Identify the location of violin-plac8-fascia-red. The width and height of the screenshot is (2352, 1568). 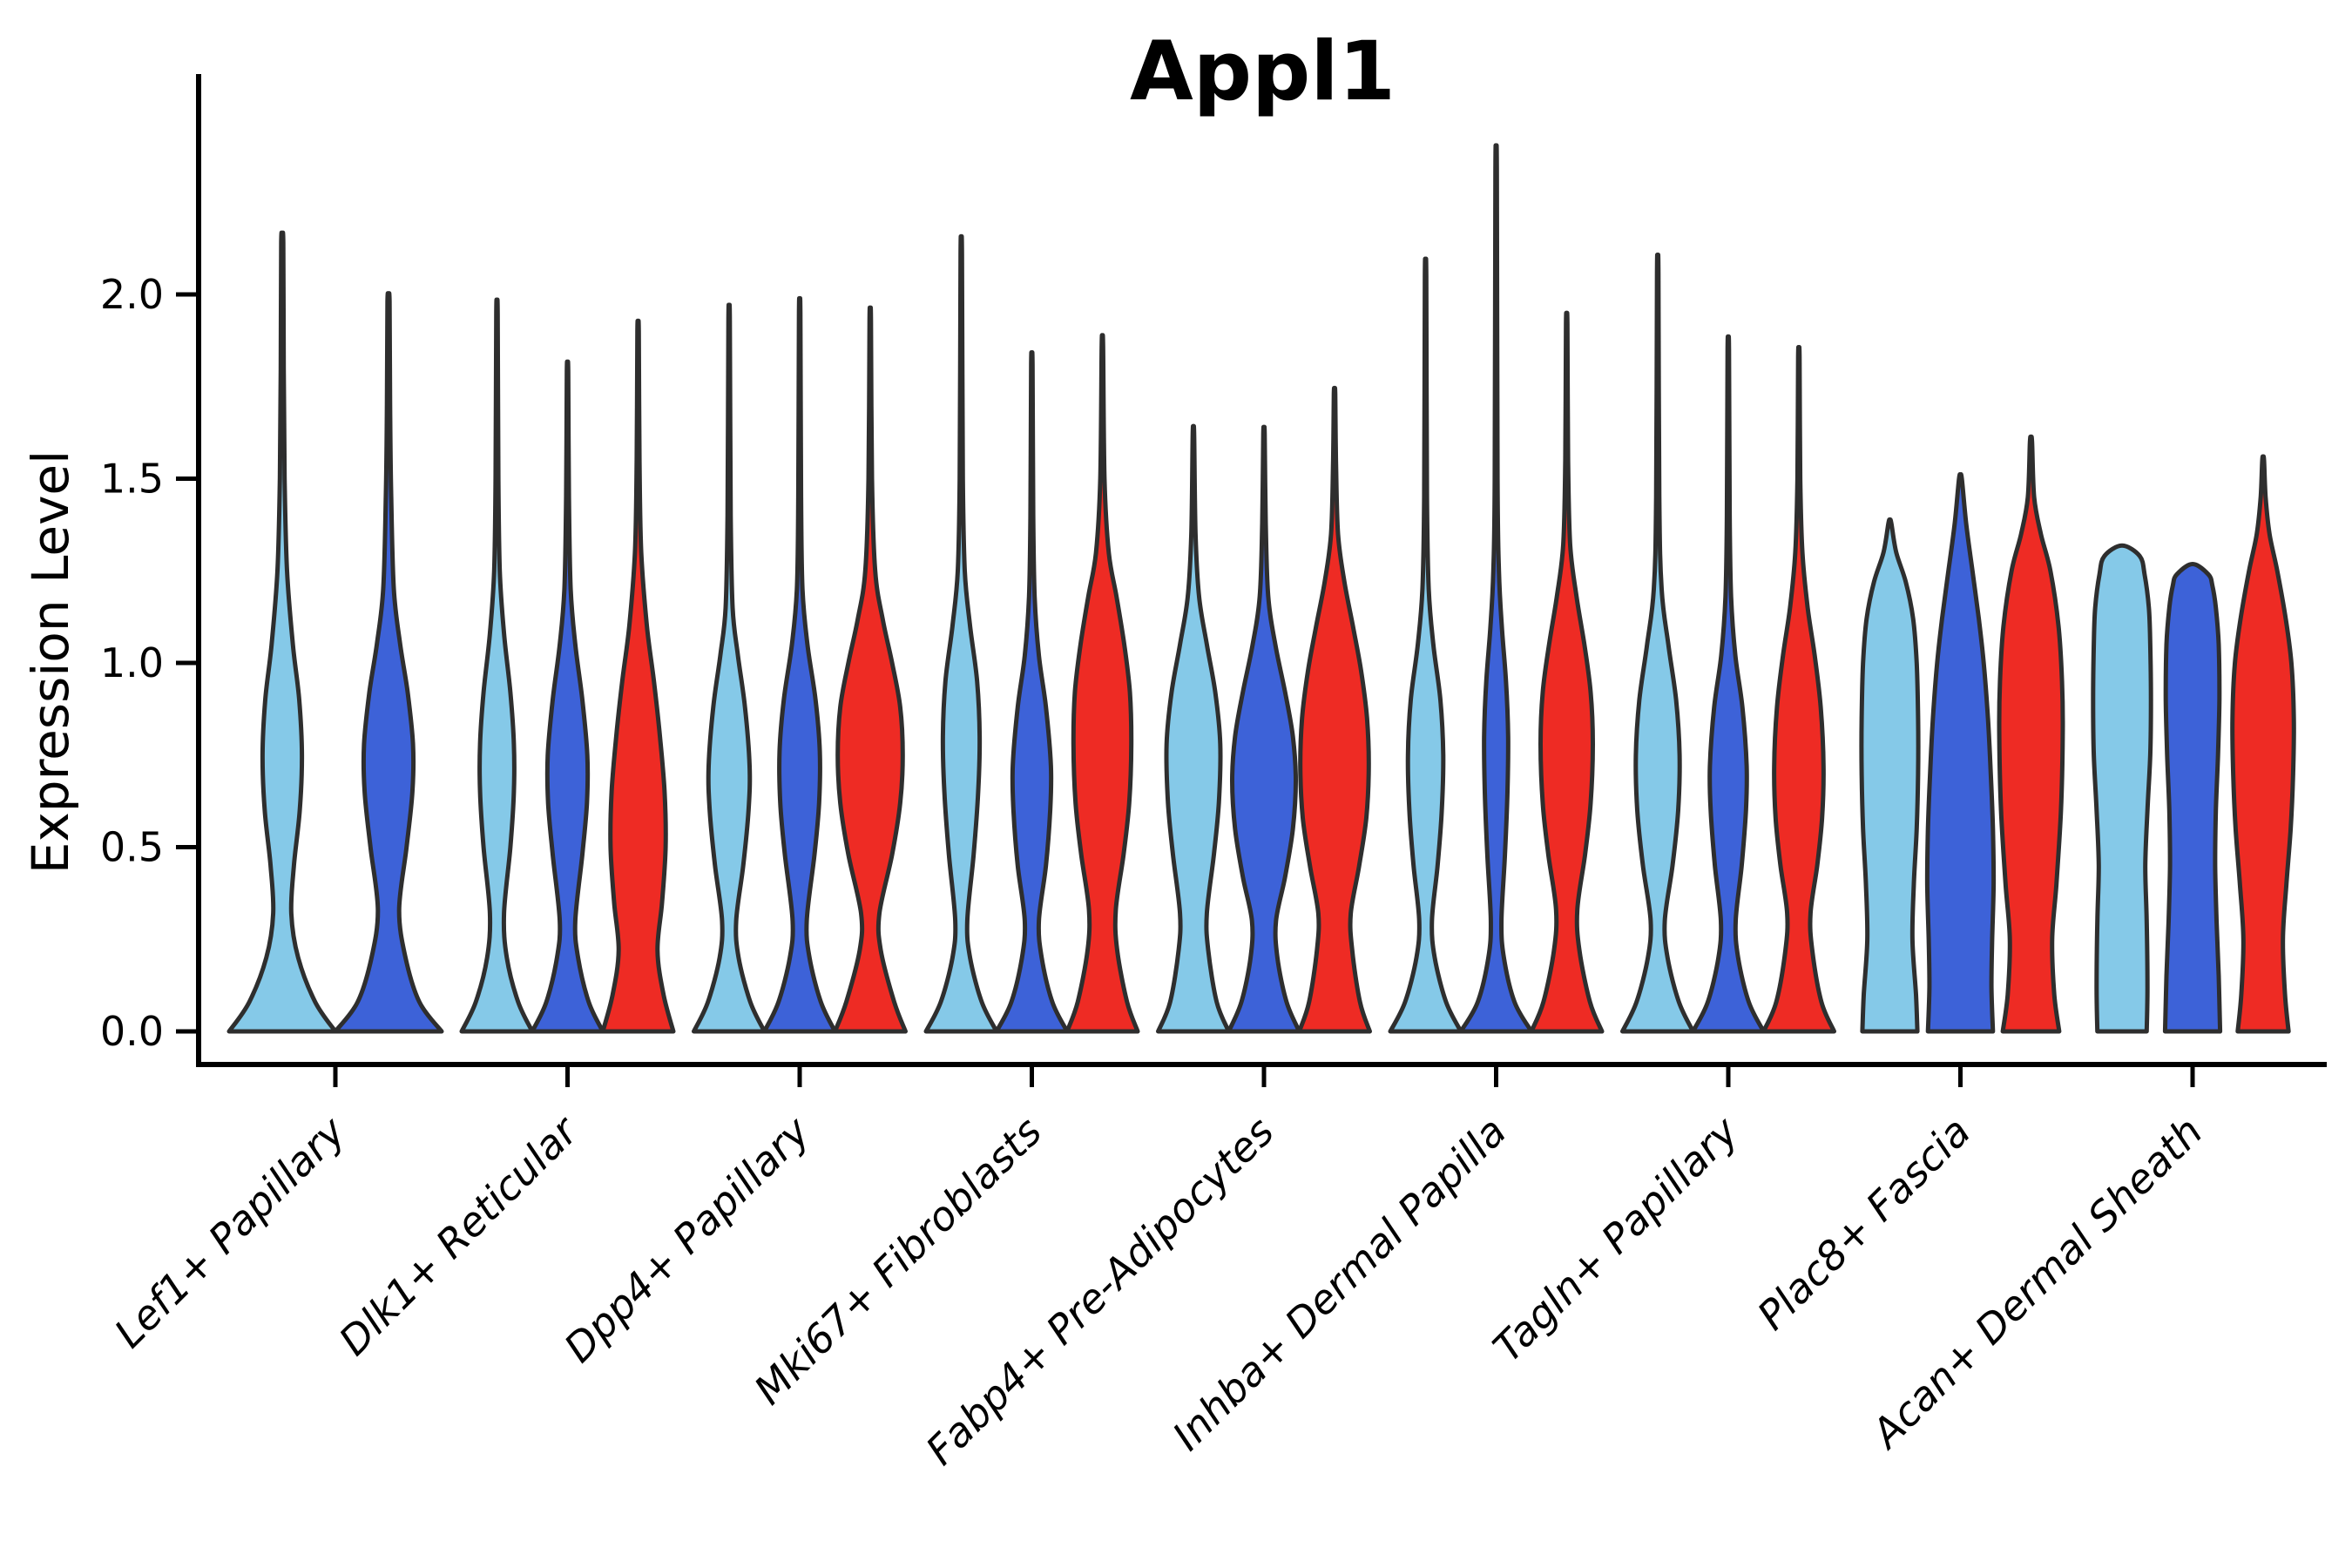
(2031, 734).